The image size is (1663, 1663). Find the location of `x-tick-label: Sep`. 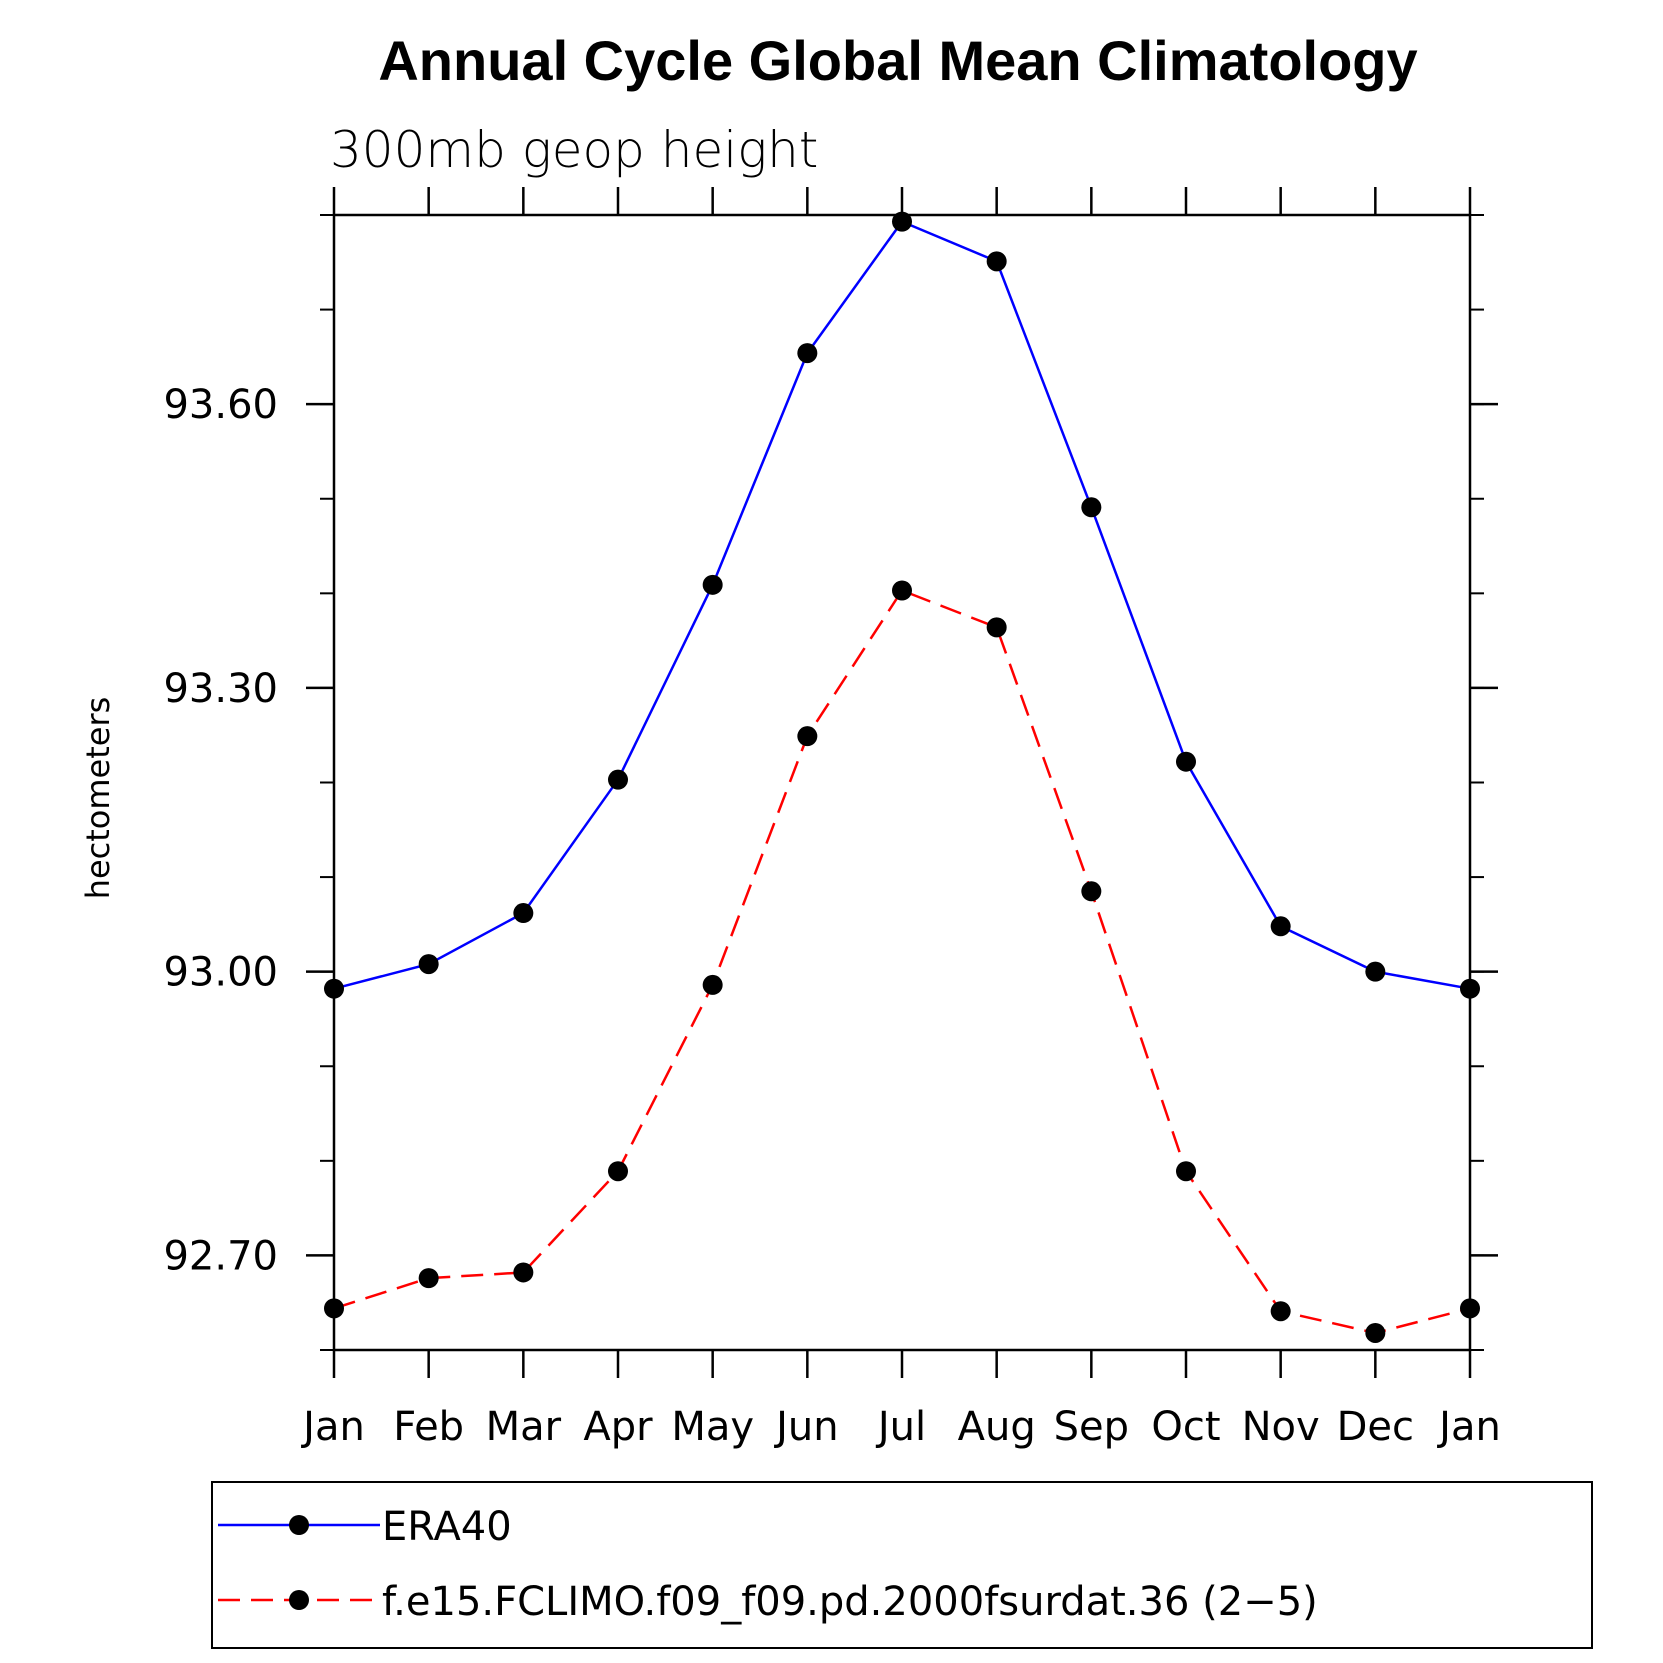

x-tick-label: Sep is located at coordinates (1091, 1427).